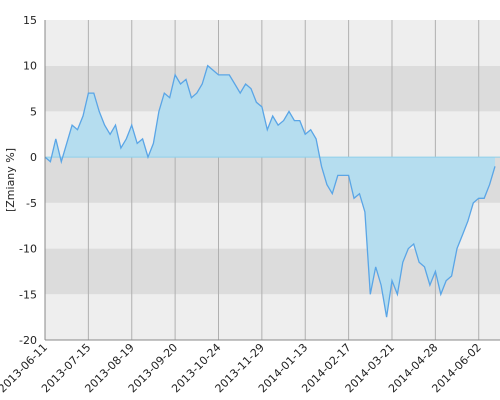  I want to click on y-tick-label: -20, so click(28, 340).